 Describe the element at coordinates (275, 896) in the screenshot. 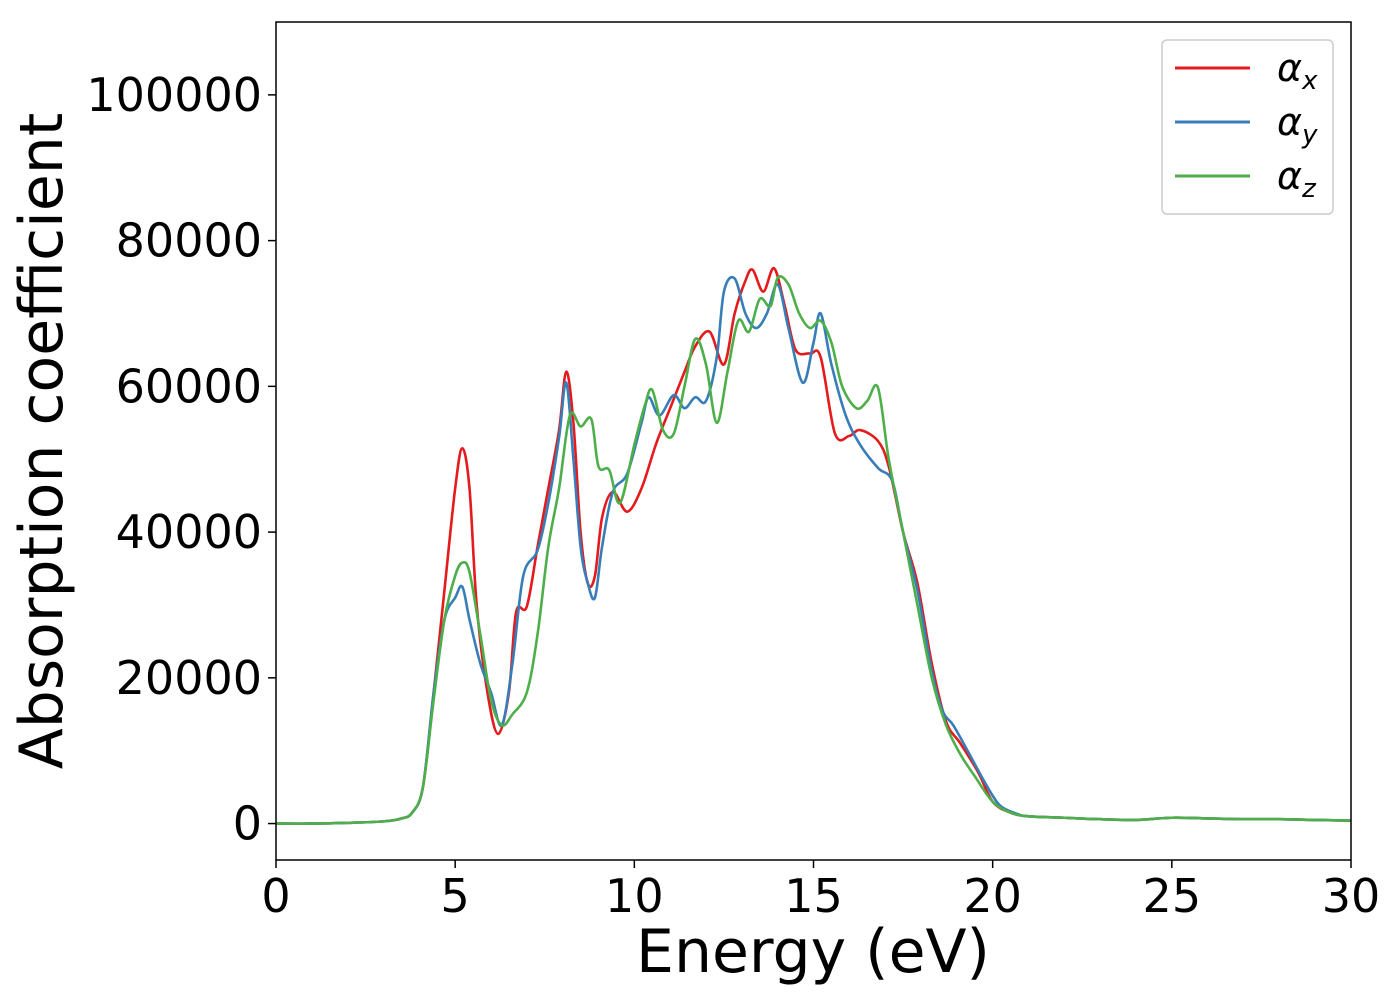

I see `x-tick-label: 0` at that location.